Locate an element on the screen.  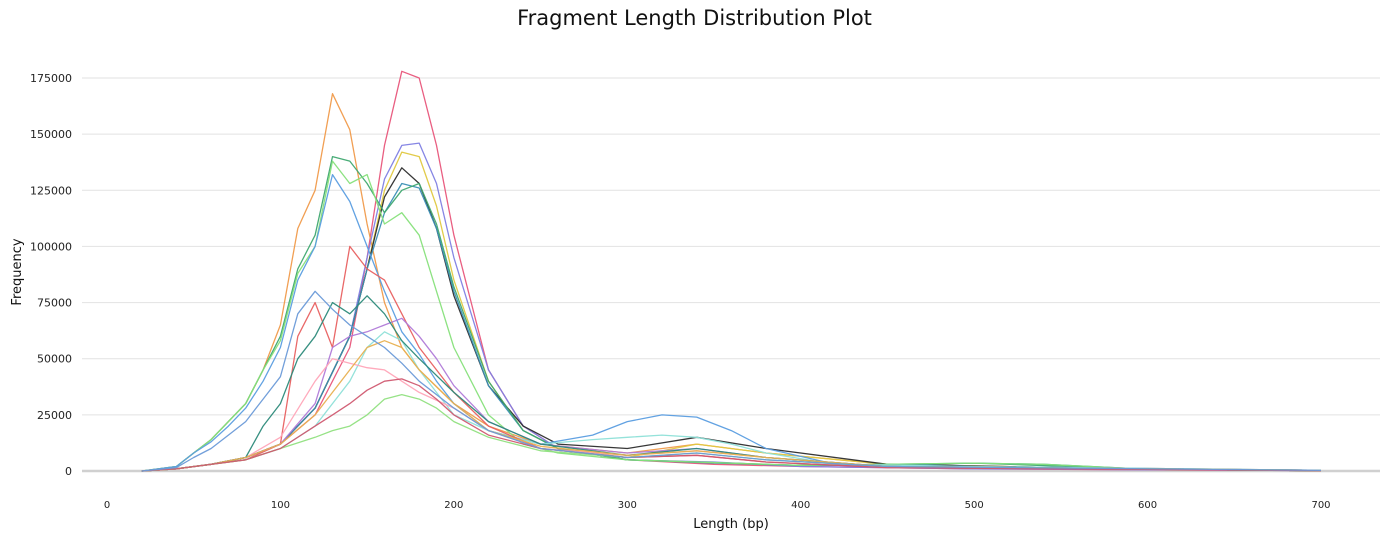
y-tick-label: 175000 is located at coordinates (51, 78).